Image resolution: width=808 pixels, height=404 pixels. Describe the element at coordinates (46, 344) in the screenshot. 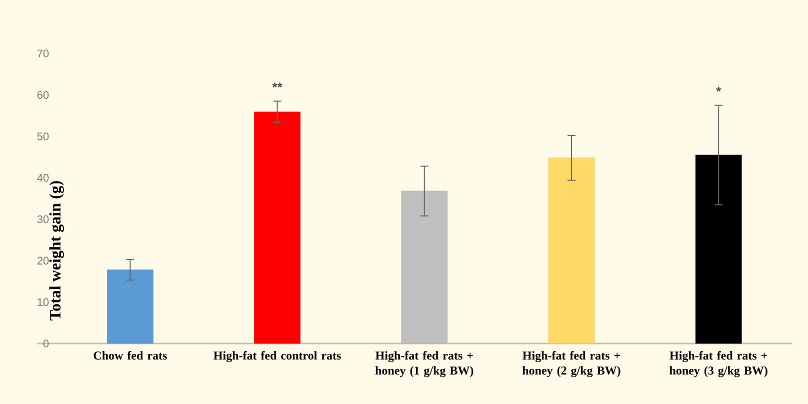

I see `y-tick-label: 0` at that location.